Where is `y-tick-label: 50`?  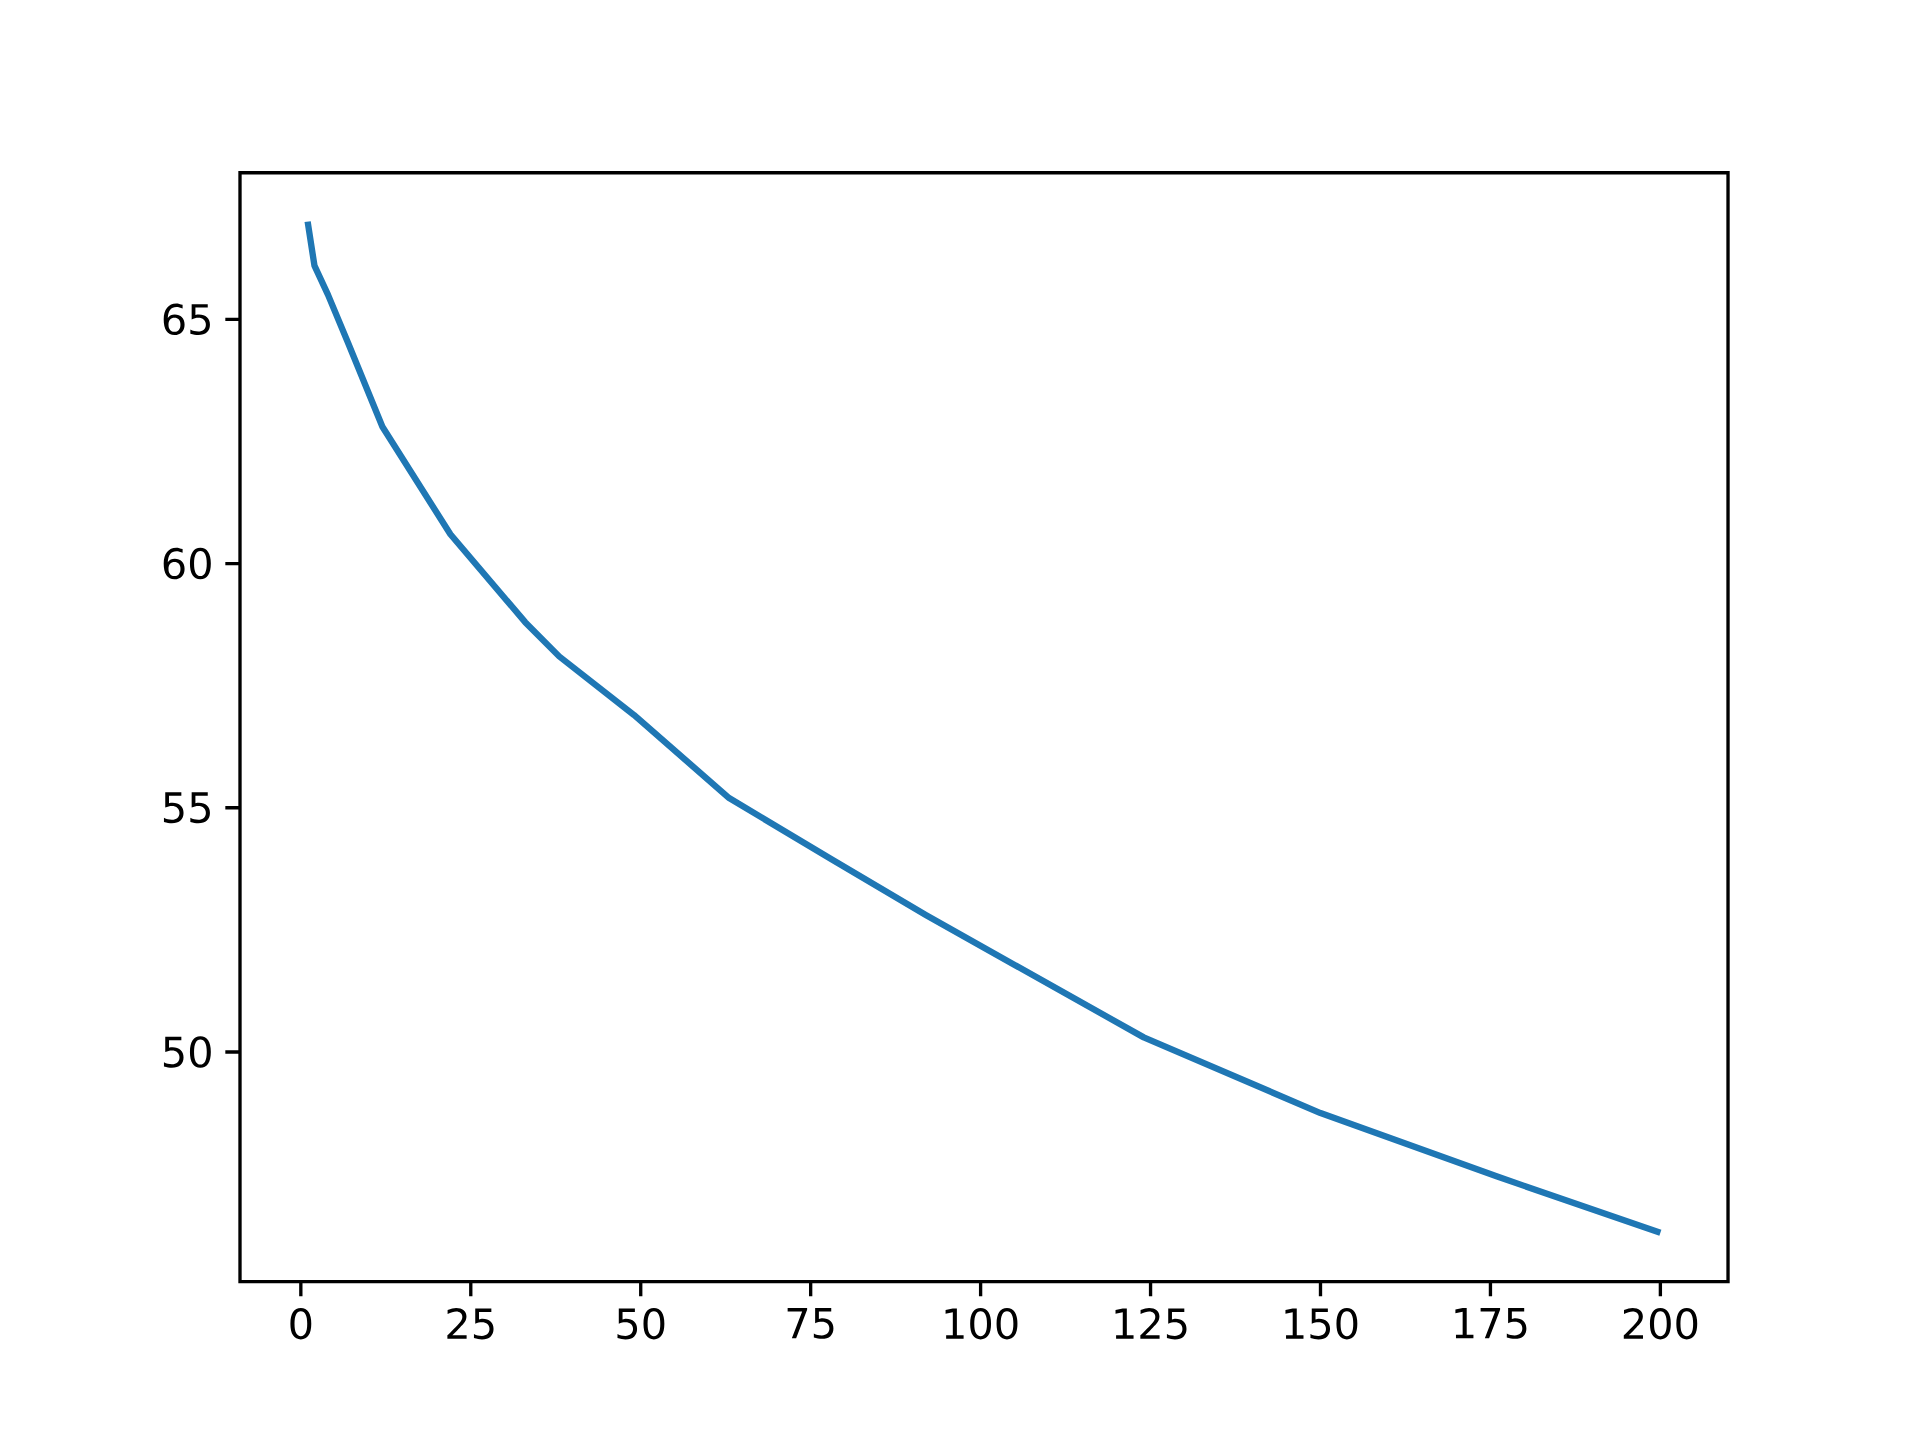 y-tick-label: 50 is located at coordinates (187, 1052).